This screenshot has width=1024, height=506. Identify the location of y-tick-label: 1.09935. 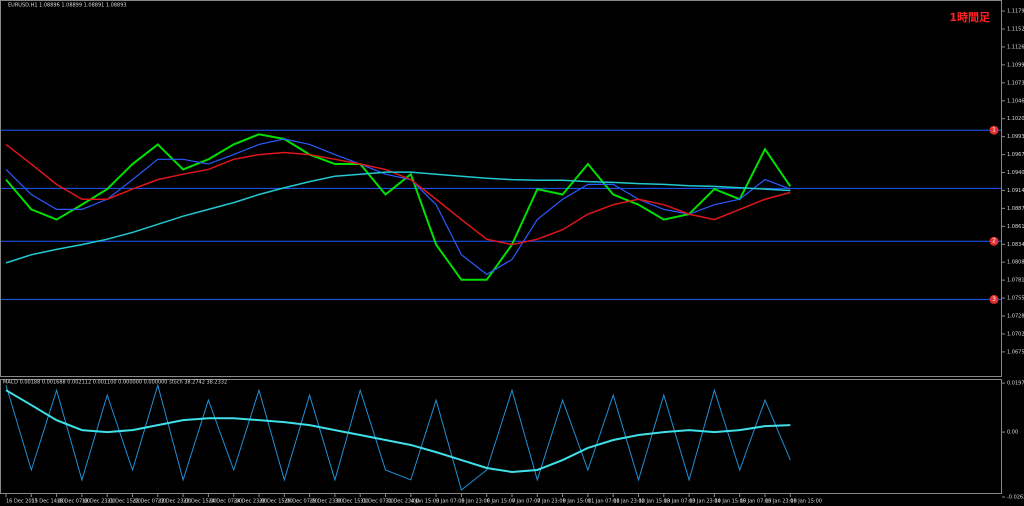
(1015, 137).